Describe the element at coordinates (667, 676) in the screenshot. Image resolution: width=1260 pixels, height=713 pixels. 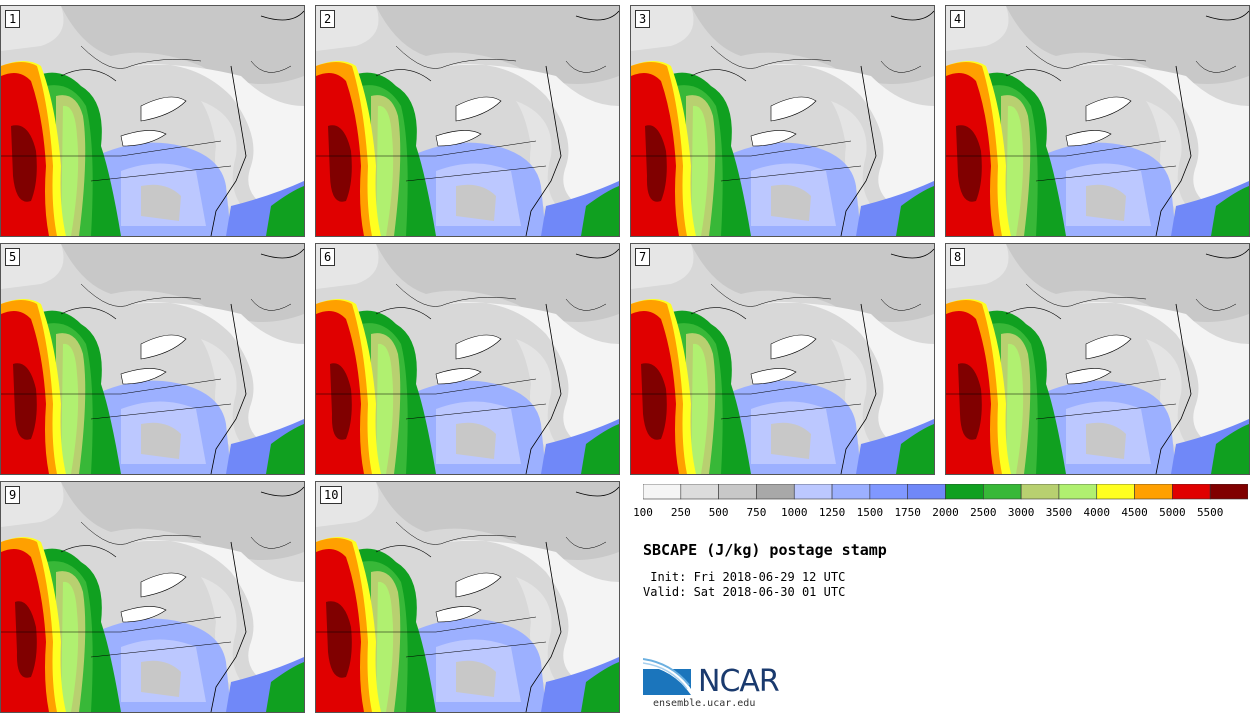
I see `ncar-logo-icon` at that location.